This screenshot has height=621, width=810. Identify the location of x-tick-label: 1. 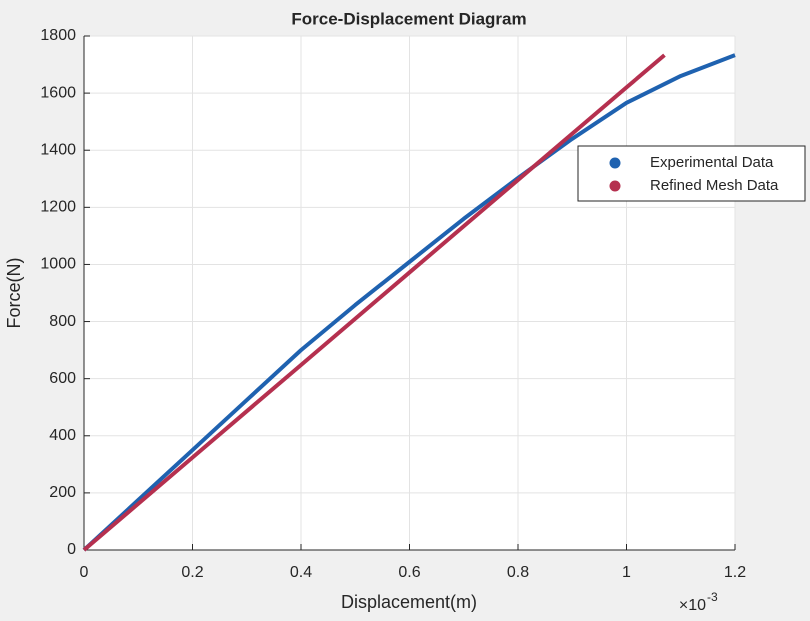
(626, 572).